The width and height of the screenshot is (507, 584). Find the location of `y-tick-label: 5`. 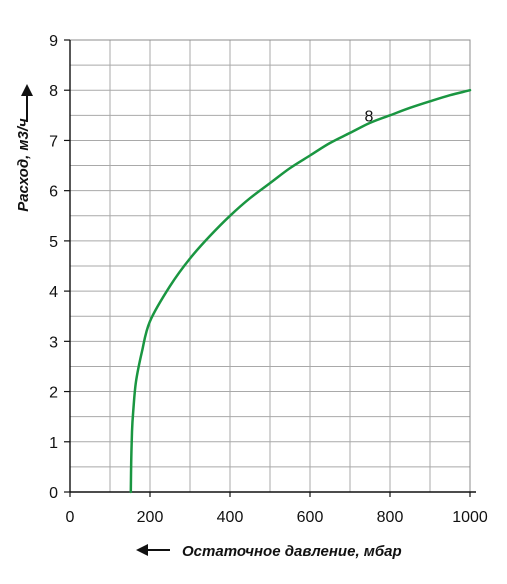

y-tick-label: 5 is located at coordinates (53, 242).